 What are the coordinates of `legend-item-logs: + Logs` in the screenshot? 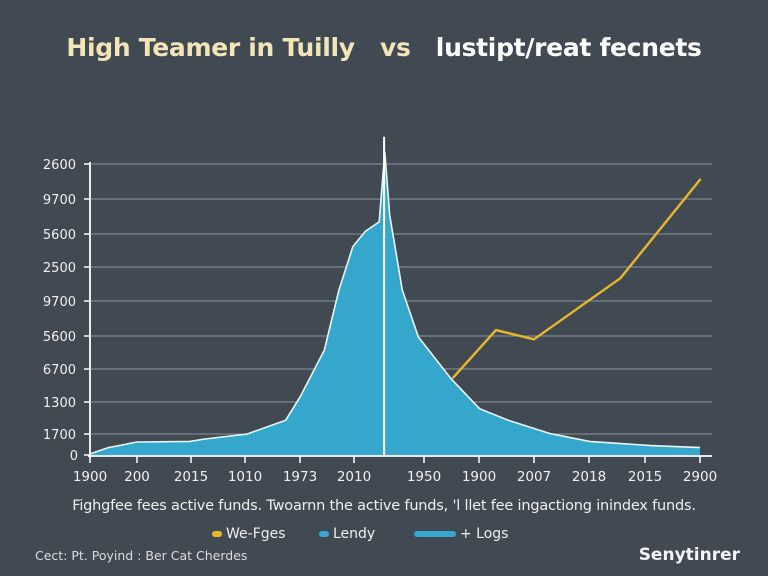 It's located at (461, 534).